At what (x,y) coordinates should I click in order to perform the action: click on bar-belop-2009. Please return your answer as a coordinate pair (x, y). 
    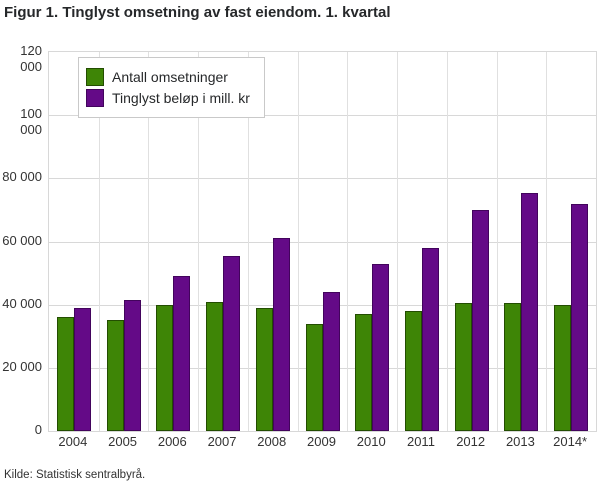
    Looking at the image, I should click on (331, 361).